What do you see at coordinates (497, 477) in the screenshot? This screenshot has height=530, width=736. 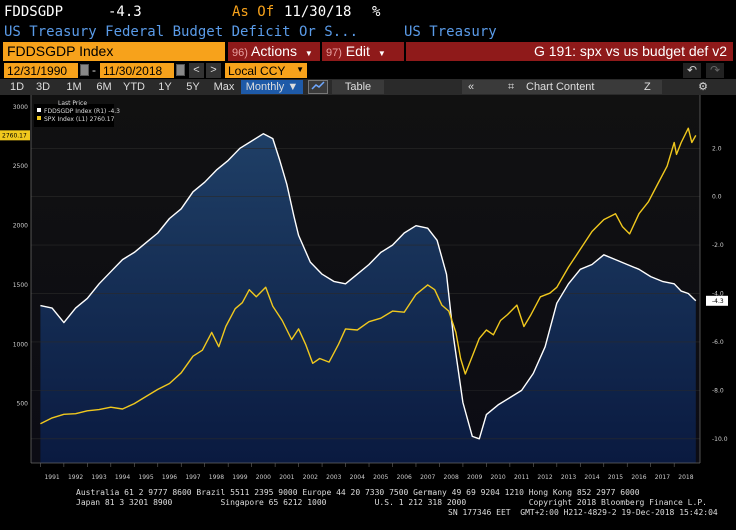 I see `x-tick-label: 2010` at bounding box center [497, 477].